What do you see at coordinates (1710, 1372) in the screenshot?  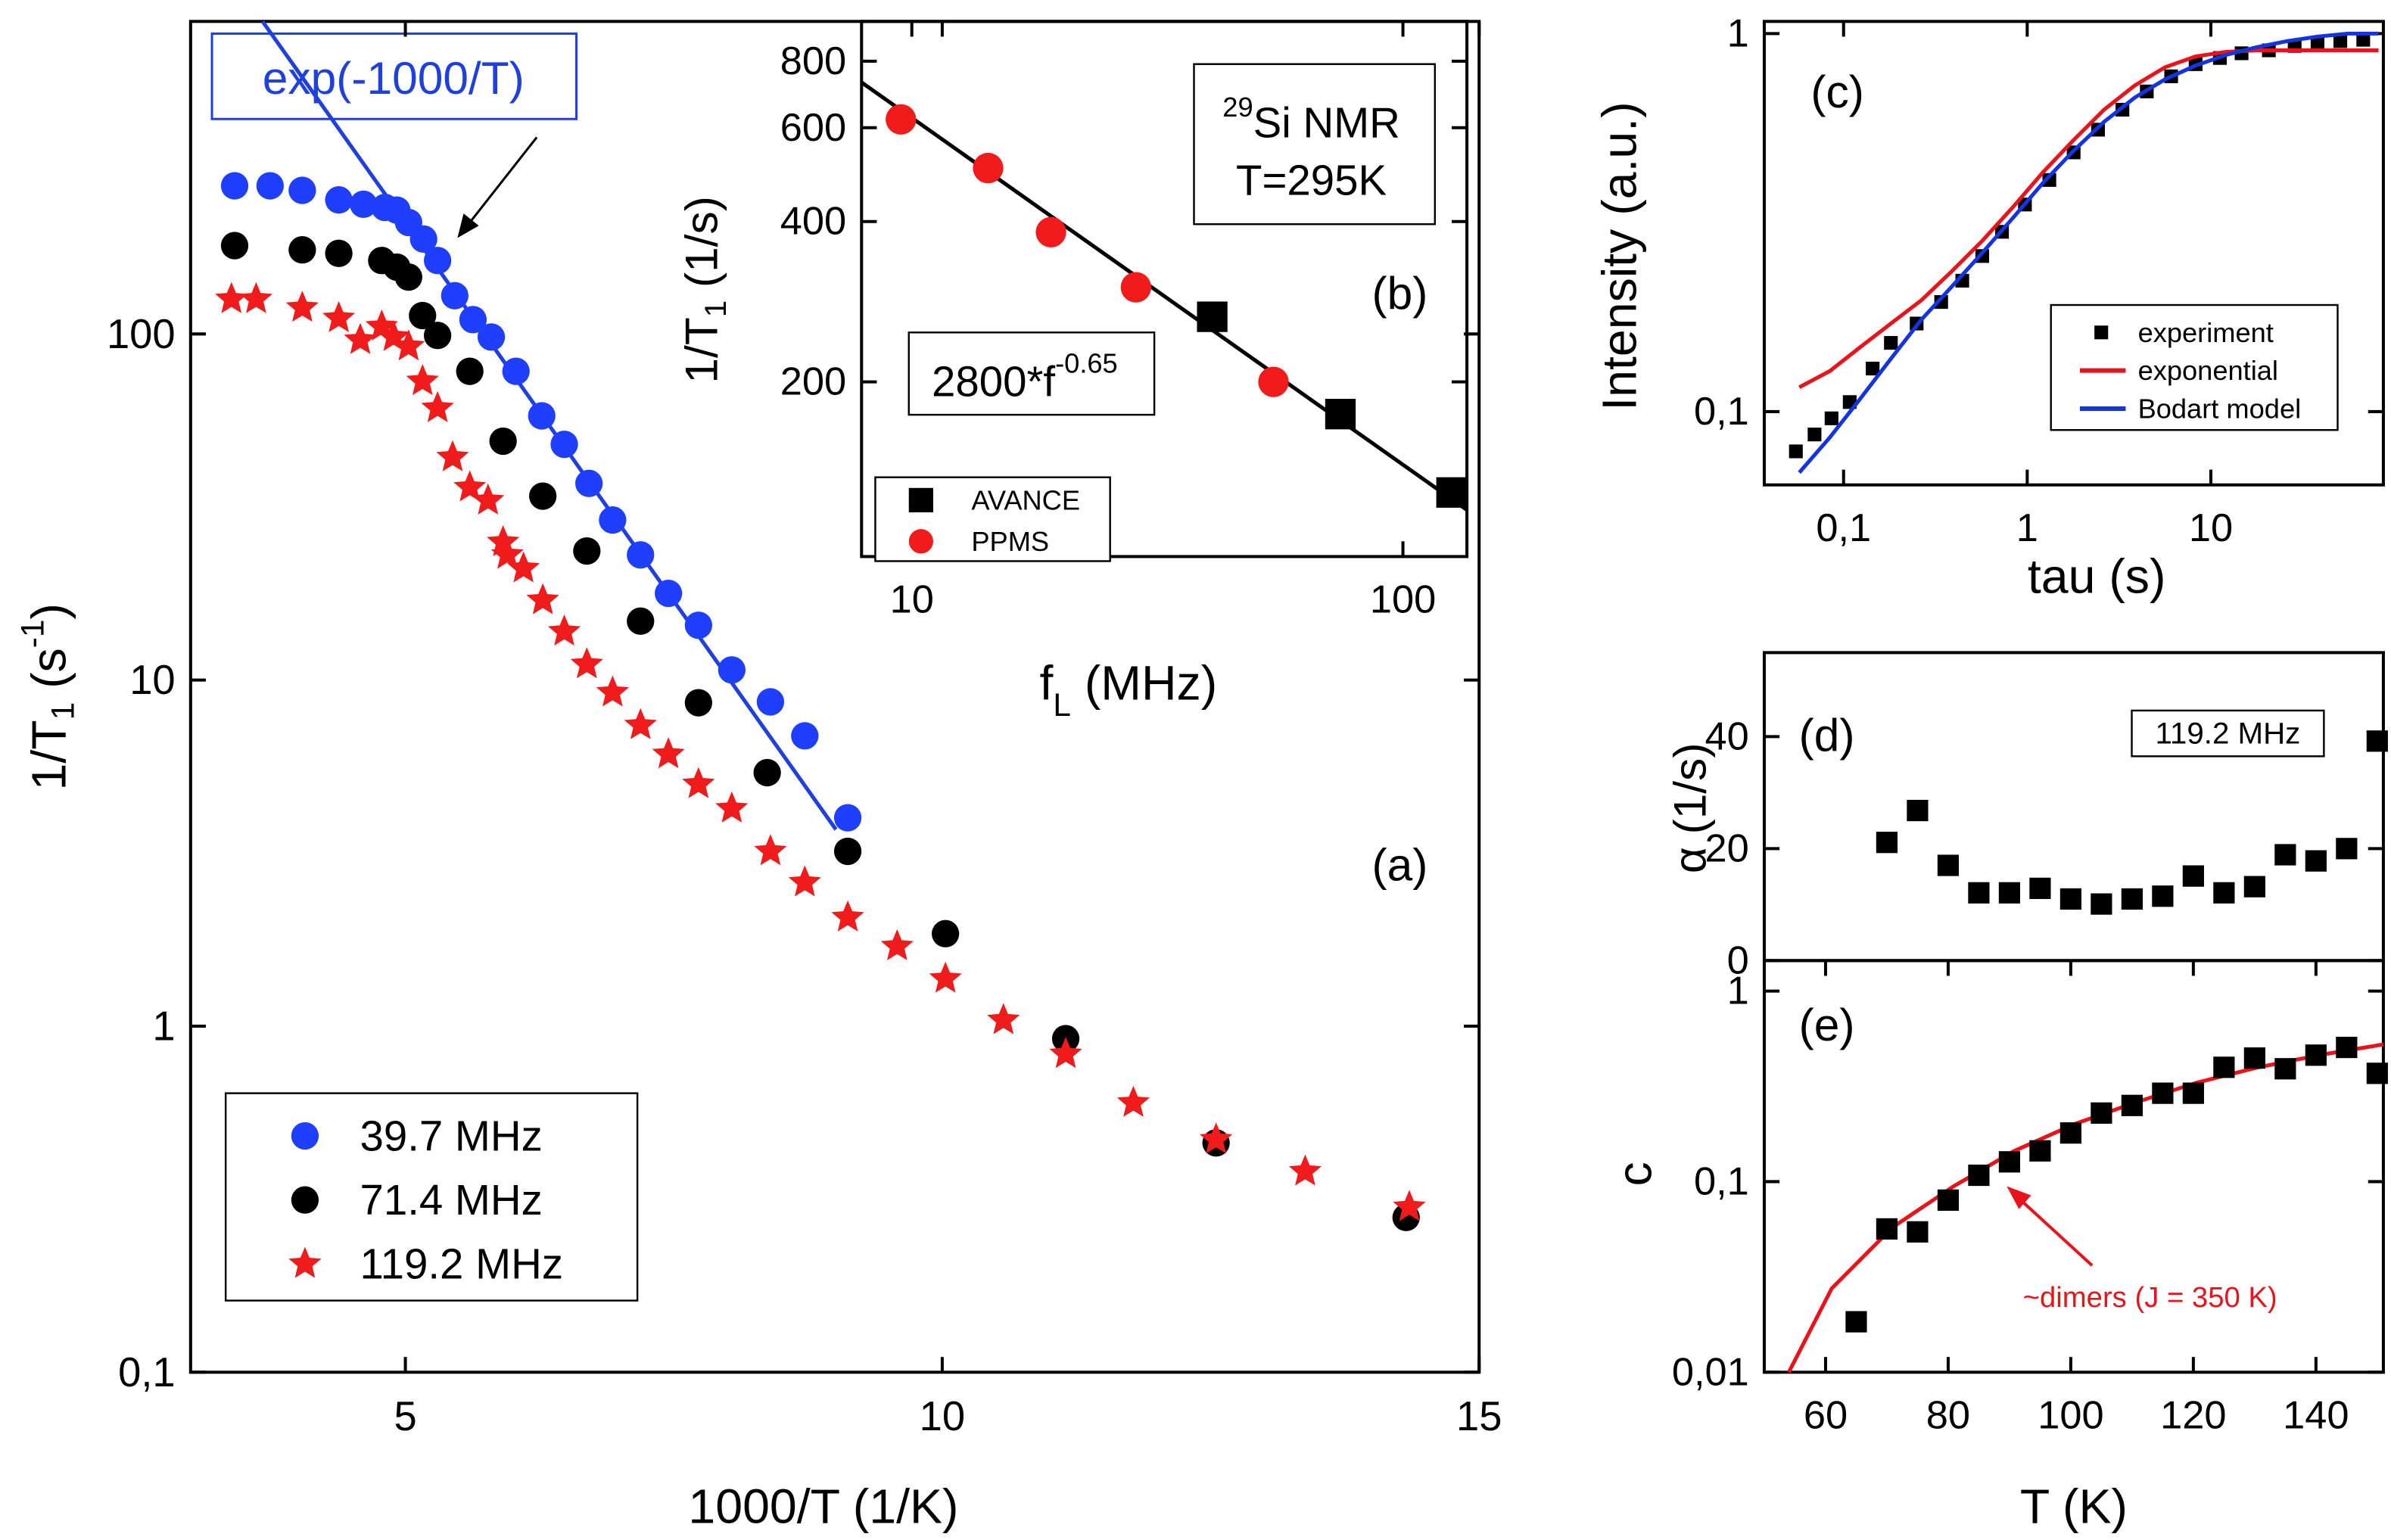 I see `y-tick-label: 0,01` at bounding box center [1710, 1372].